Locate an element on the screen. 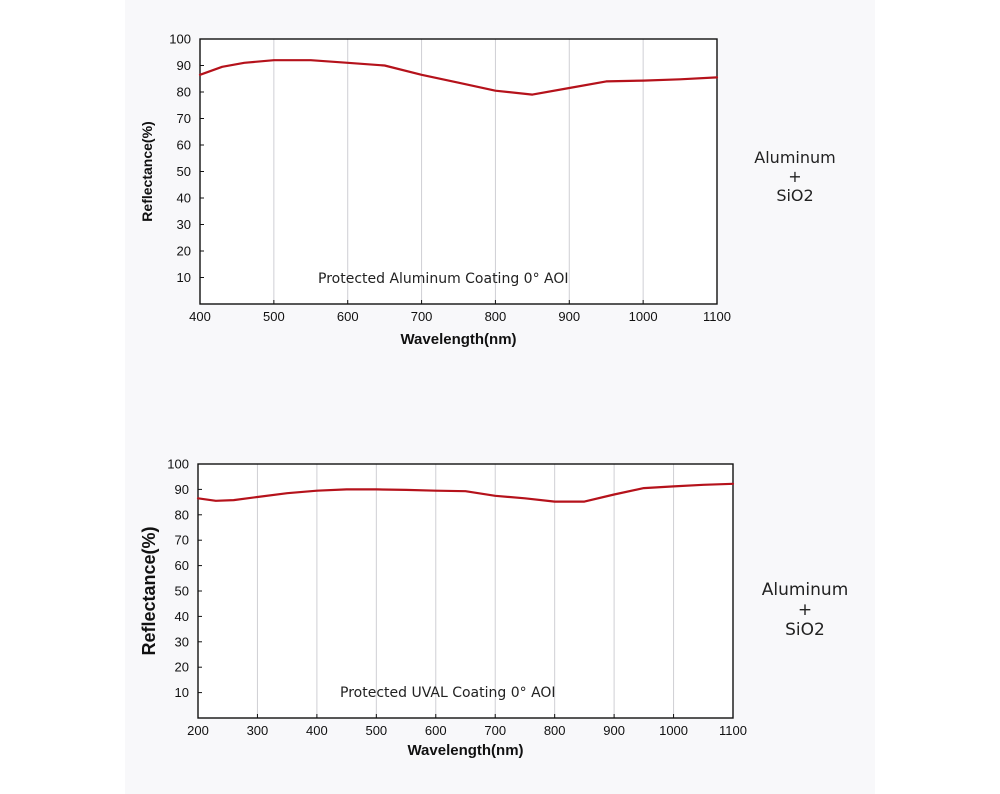  chart-title: Protected Aluminum Coating 0° AOI is located at coordinates (443, 279).